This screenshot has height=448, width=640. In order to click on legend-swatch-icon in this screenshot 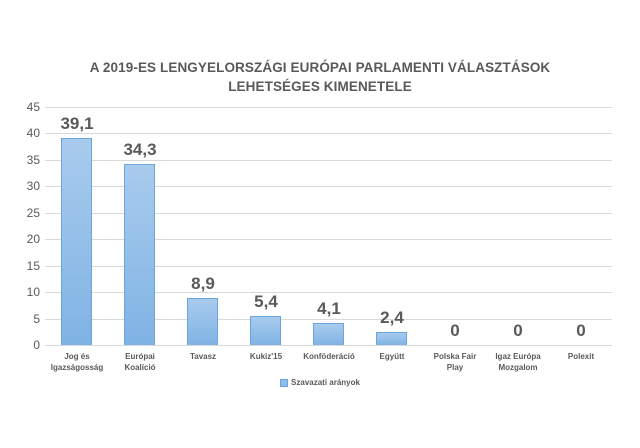, I will do `click(284, 382)`.